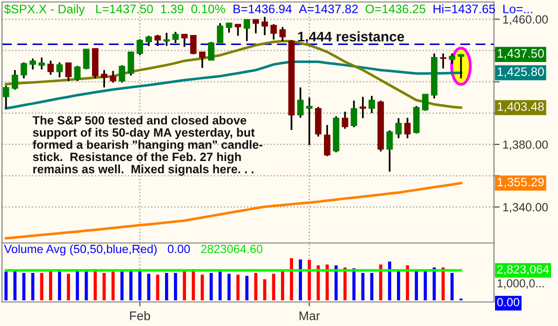 The height and width of the screenshot is (326, 558). I want to click on text: 1,437.50, so click(521, 54).